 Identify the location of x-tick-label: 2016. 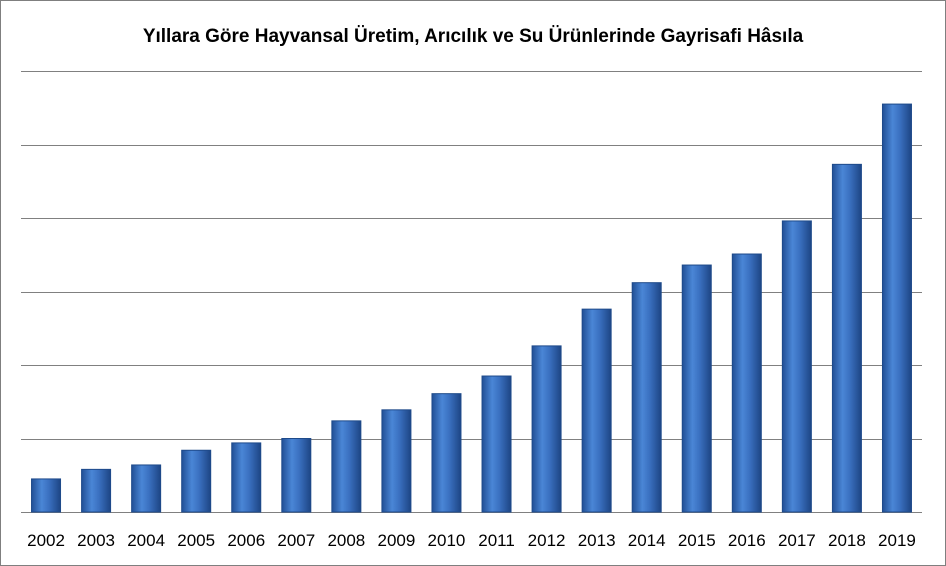
(747, 540).